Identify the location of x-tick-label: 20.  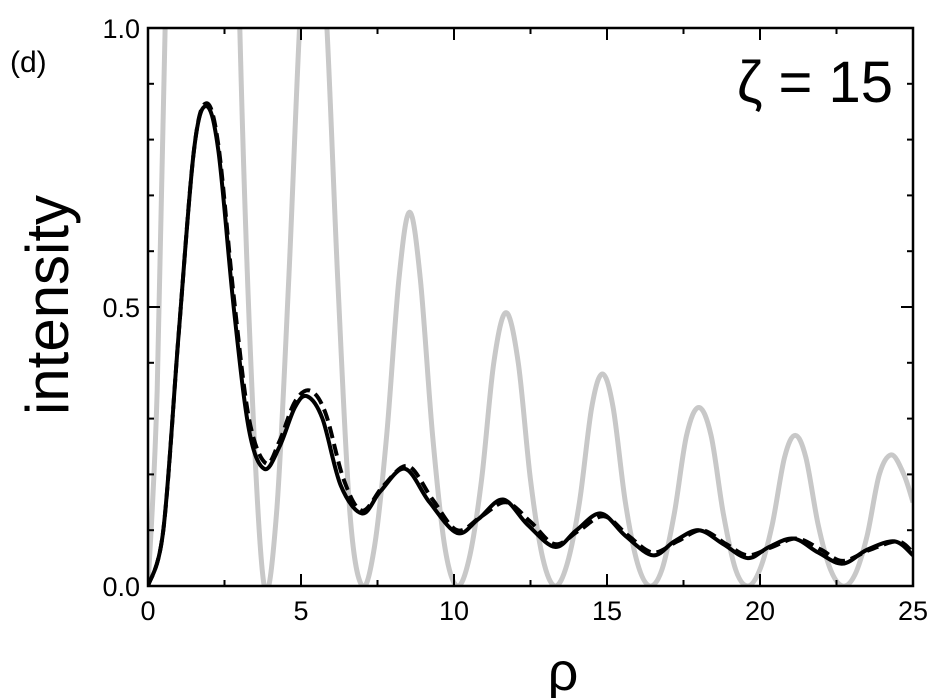
(760, 611).